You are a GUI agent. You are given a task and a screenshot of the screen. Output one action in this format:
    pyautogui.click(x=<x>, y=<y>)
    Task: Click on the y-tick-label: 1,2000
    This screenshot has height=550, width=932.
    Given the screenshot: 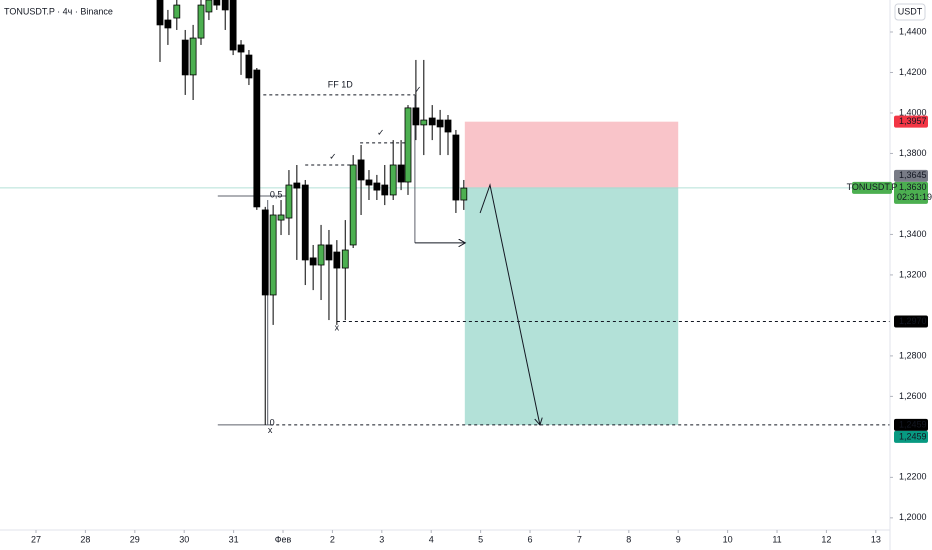 What is the action you would take?
    pyautogui.click(x=913, y=517)
    